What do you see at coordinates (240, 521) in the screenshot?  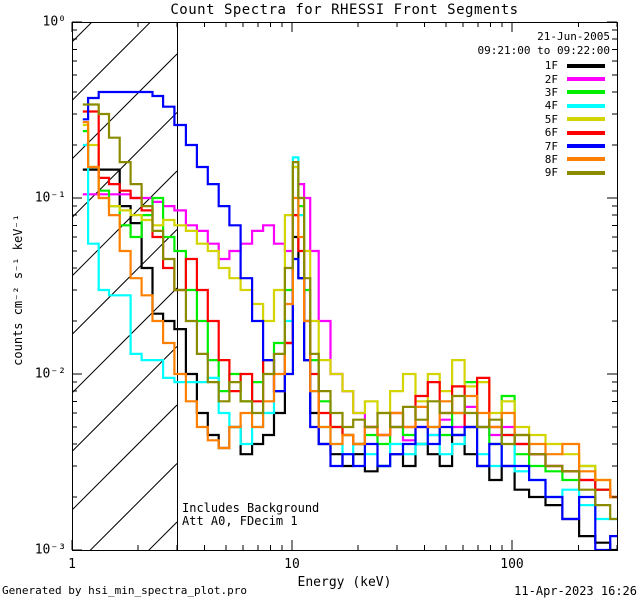 I see `attenuator-note: Att A0, FDecim 1` at bounding box center [240, 521].